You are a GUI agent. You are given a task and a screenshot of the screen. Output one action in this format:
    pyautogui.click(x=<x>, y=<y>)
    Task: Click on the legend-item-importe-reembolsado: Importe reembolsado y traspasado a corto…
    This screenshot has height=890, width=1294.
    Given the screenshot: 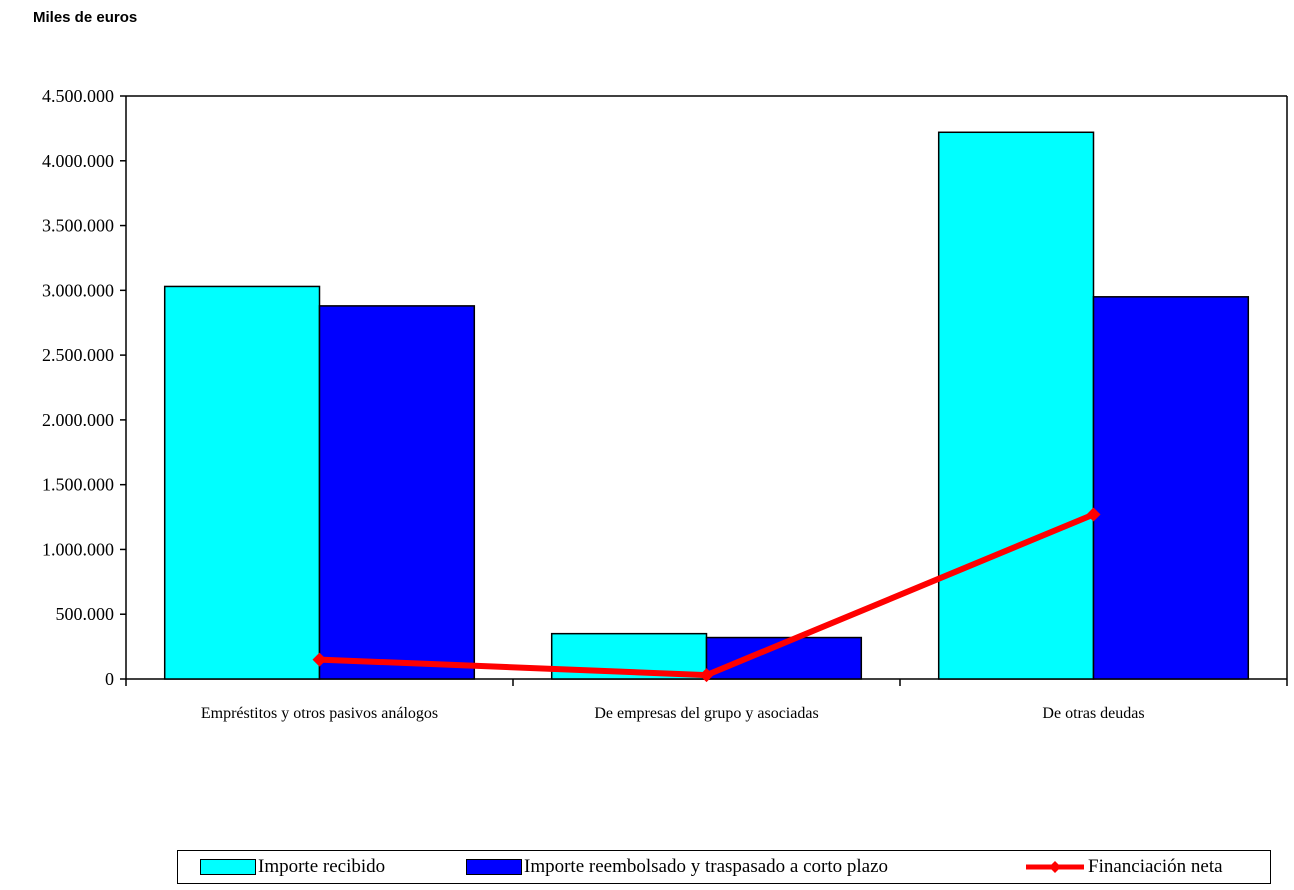 What is the action you would take?
    pyautogui.click(x=677, y=867)
    